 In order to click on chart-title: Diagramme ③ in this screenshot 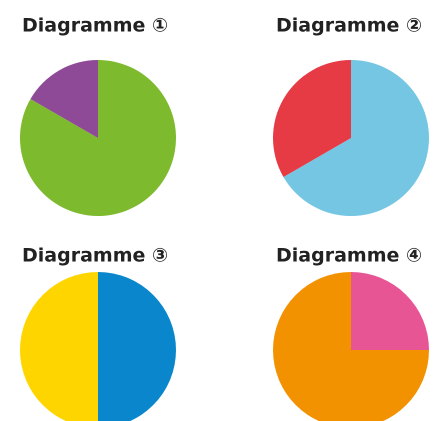, I will do `click(95, 256)`.